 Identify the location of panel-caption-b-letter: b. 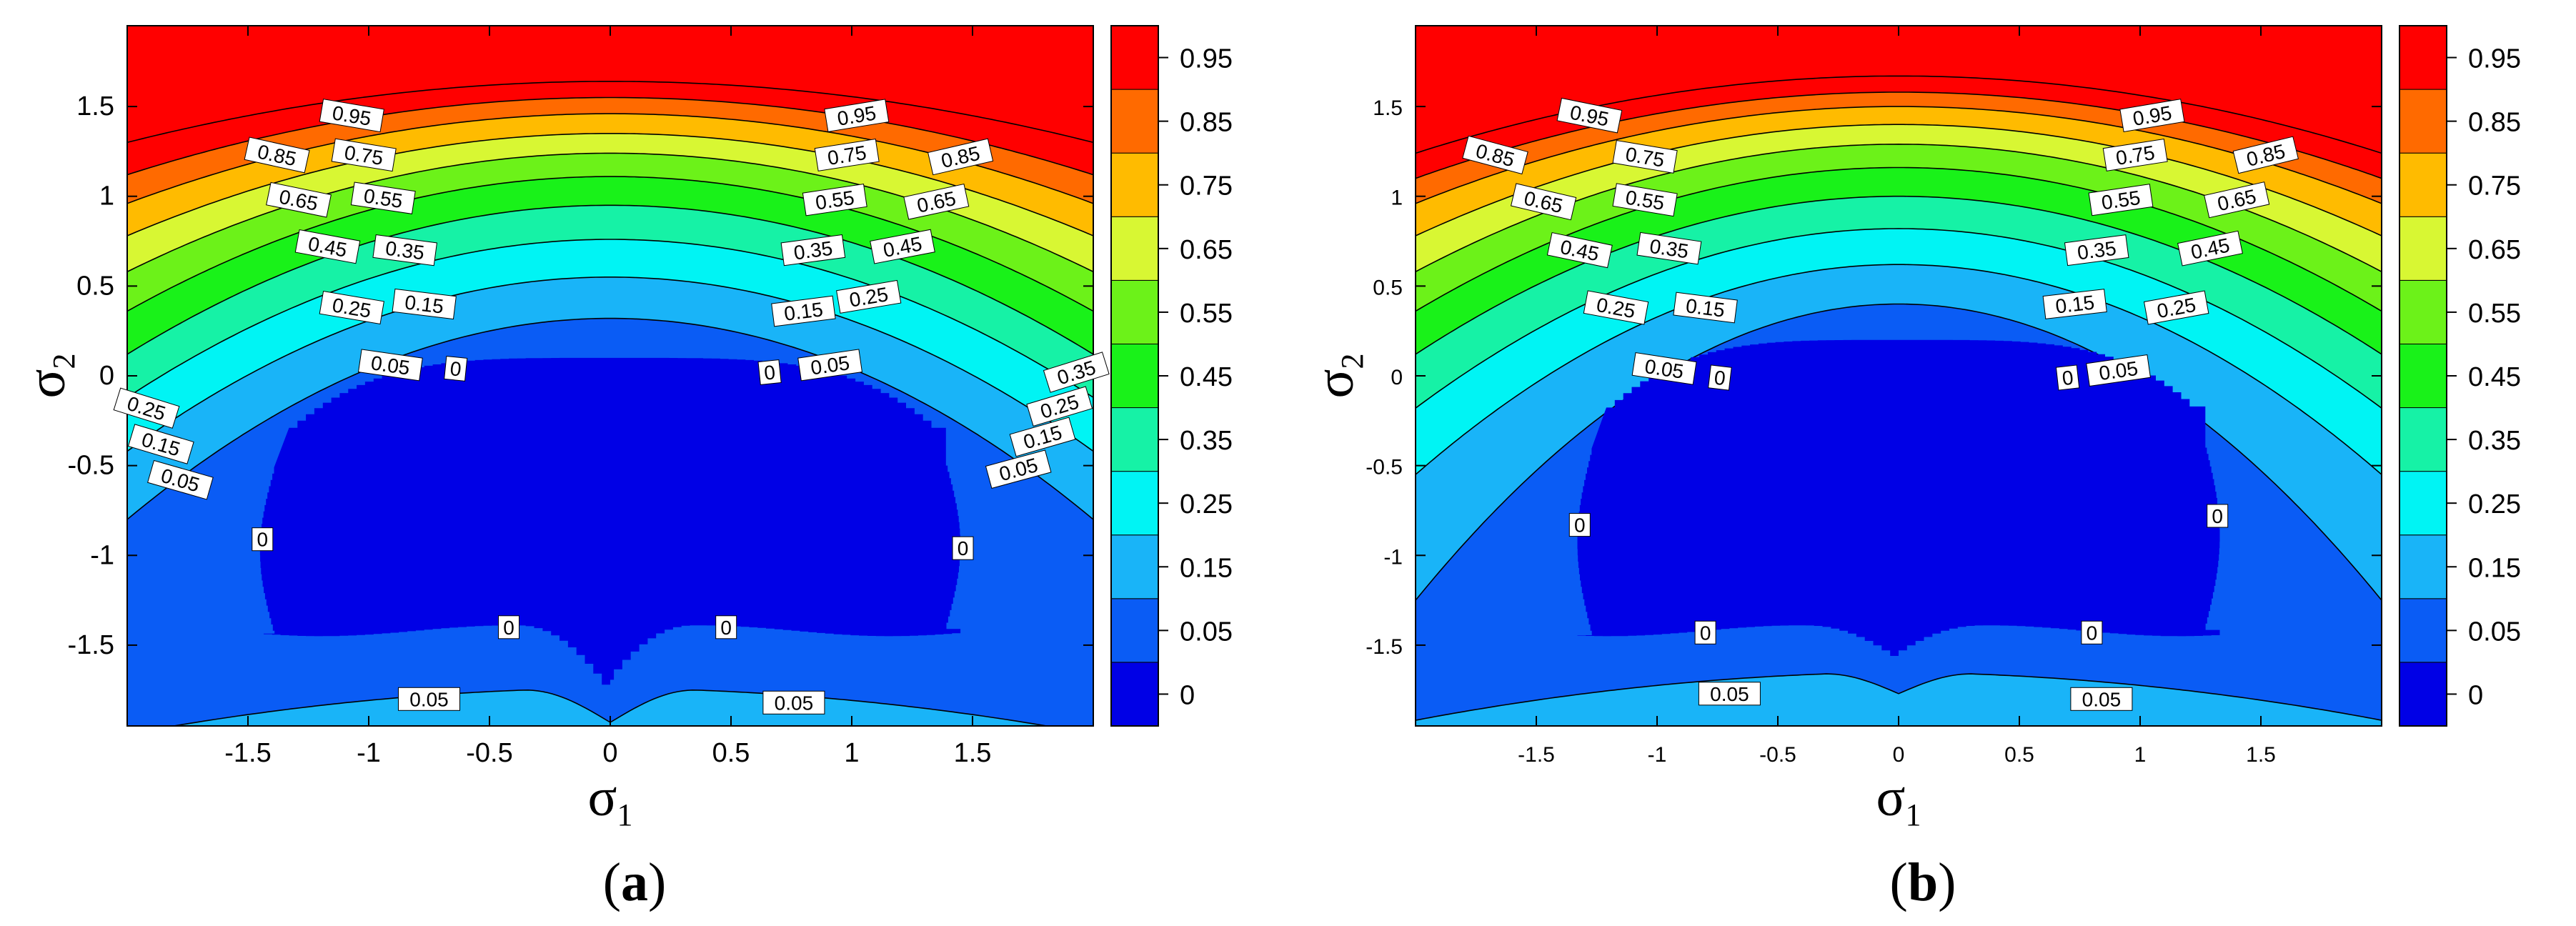
(1923, 882).